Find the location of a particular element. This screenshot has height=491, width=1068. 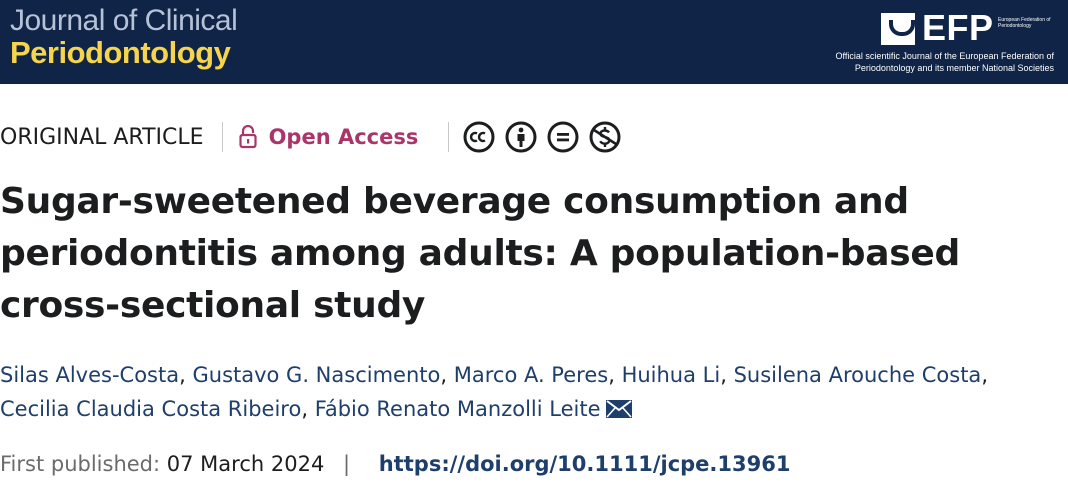

author-link: Silas Alves-Costa is located at coordinates (90, 375).